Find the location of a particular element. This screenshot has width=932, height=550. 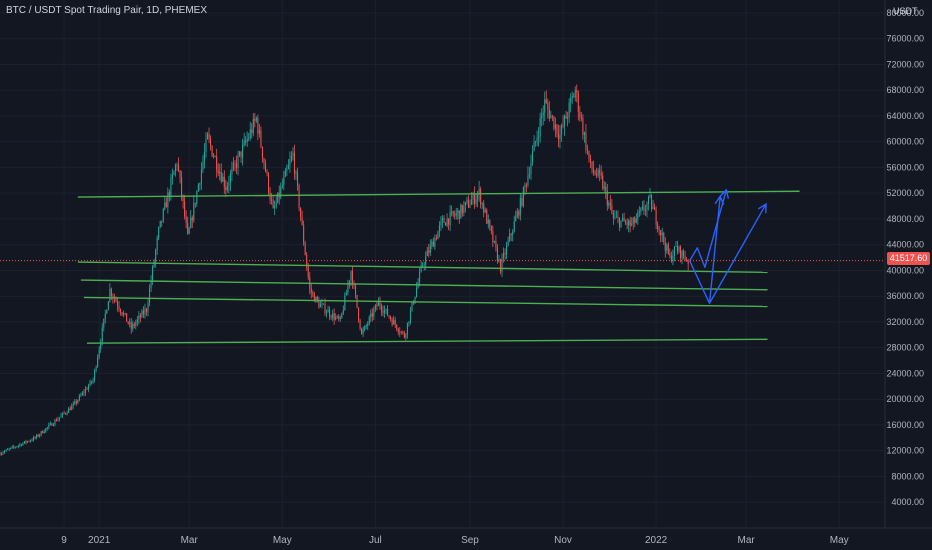

time-axis: 9 2021 Mar May Jul Sep Nov 2022 Mar May is located at coordinates (454, 540).